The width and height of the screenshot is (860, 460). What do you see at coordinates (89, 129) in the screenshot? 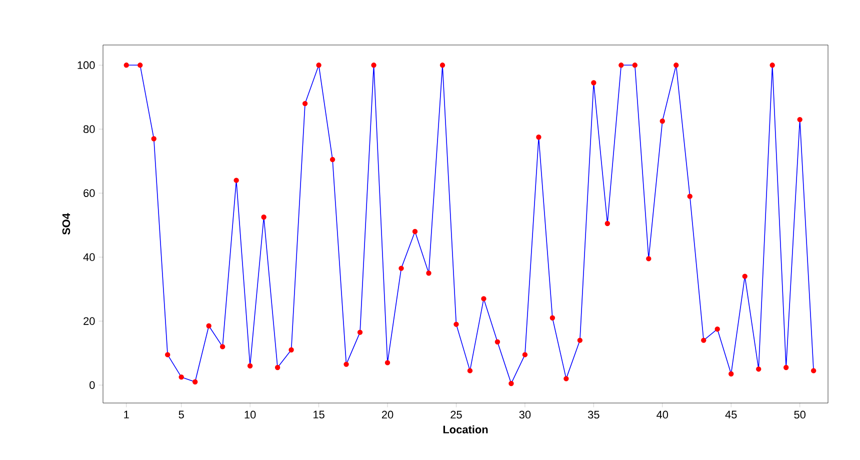
I see `y-tick-label: 80` at bounding box center [89, 129].